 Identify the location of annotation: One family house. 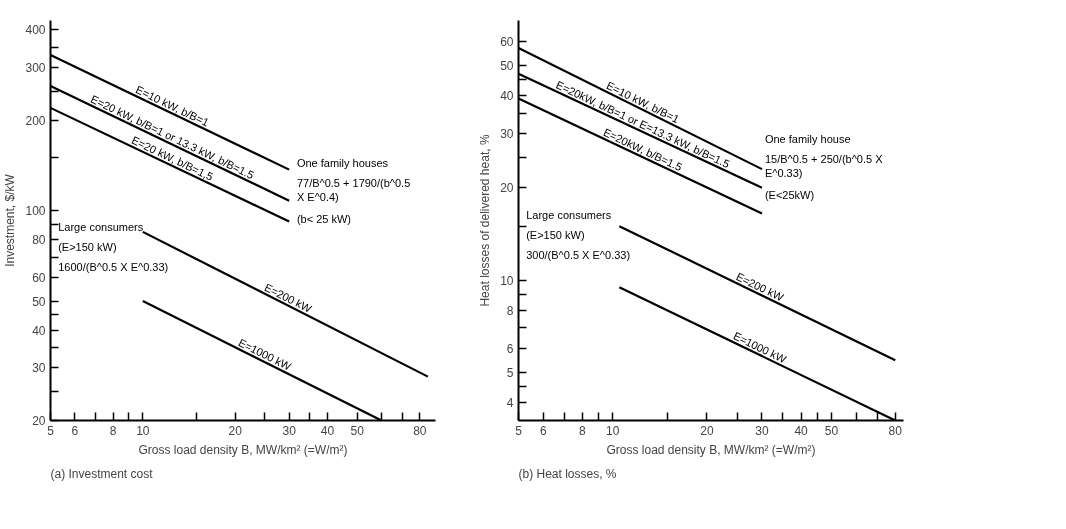
(807, 138).